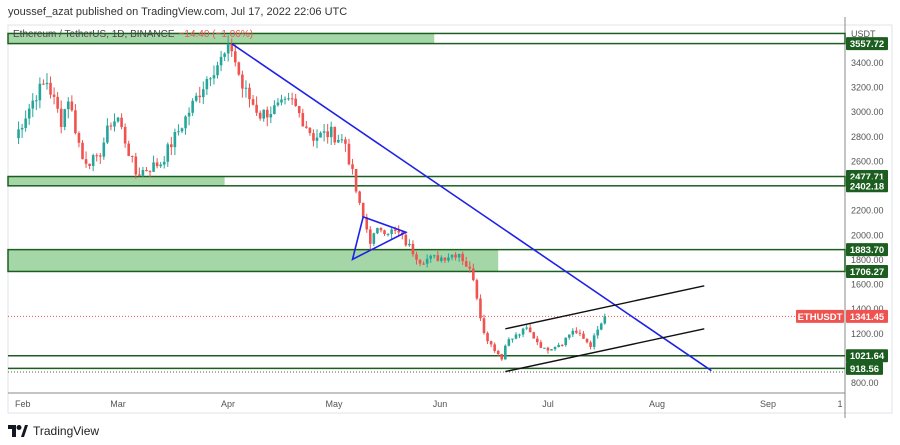 The height and width of the screenshot is (445, 900). Describe the element at coordinates (867, 285) in the screenshot. I see `y-tick-label: 1600.00` at that location.